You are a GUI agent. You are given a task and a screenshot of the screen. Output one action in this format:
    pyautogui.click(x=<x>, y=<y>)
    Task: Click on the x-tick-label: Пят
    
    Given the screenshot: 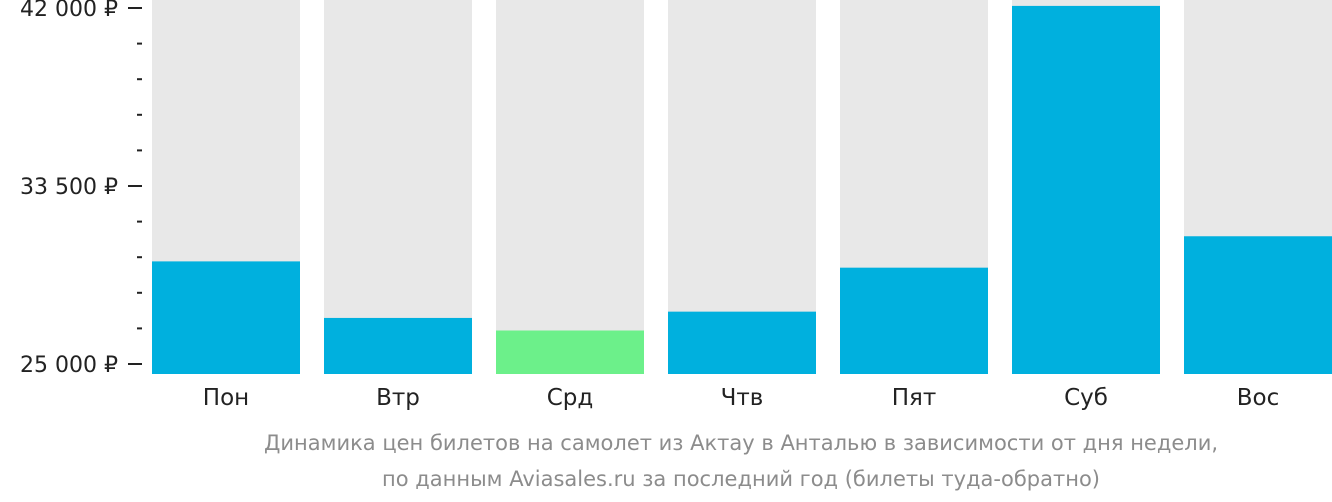 What is the action you would take?
    pyautogui.click(x=914, y=398)
    